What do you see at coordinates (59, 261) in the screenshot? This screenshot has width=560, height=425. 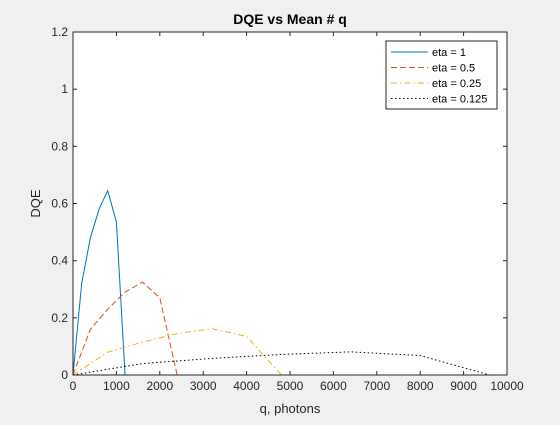 I see `y-tick-label: 0.4` at bounding box center [59, 261].